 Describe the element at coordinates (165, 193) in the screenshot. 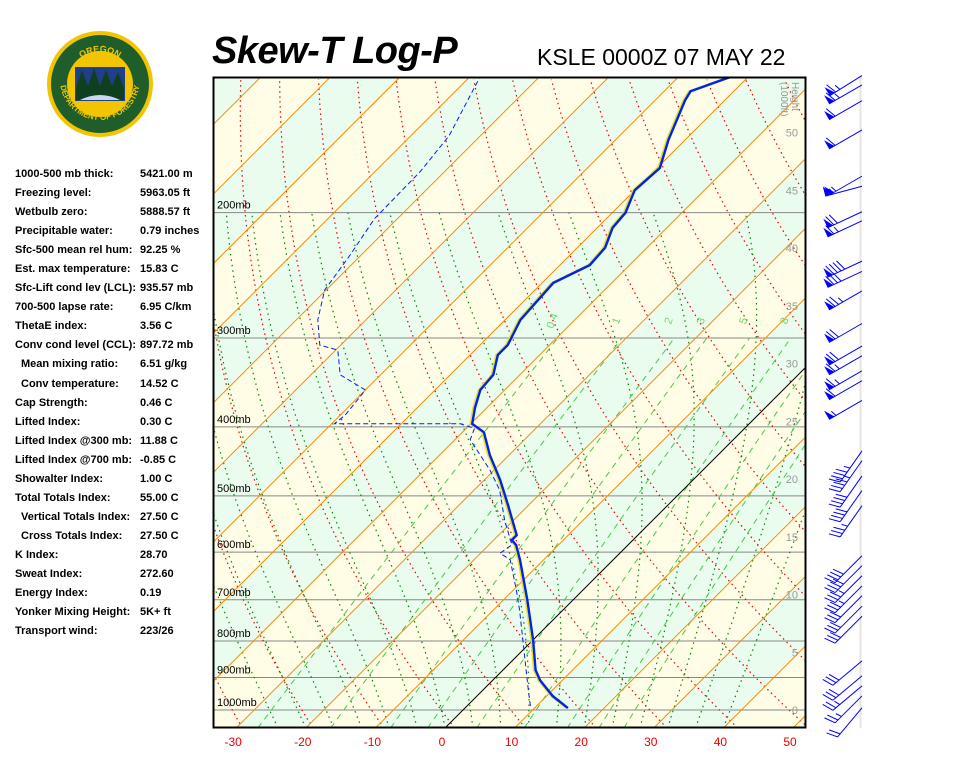

I see `stat-value: 5963.05 ft` at that location.